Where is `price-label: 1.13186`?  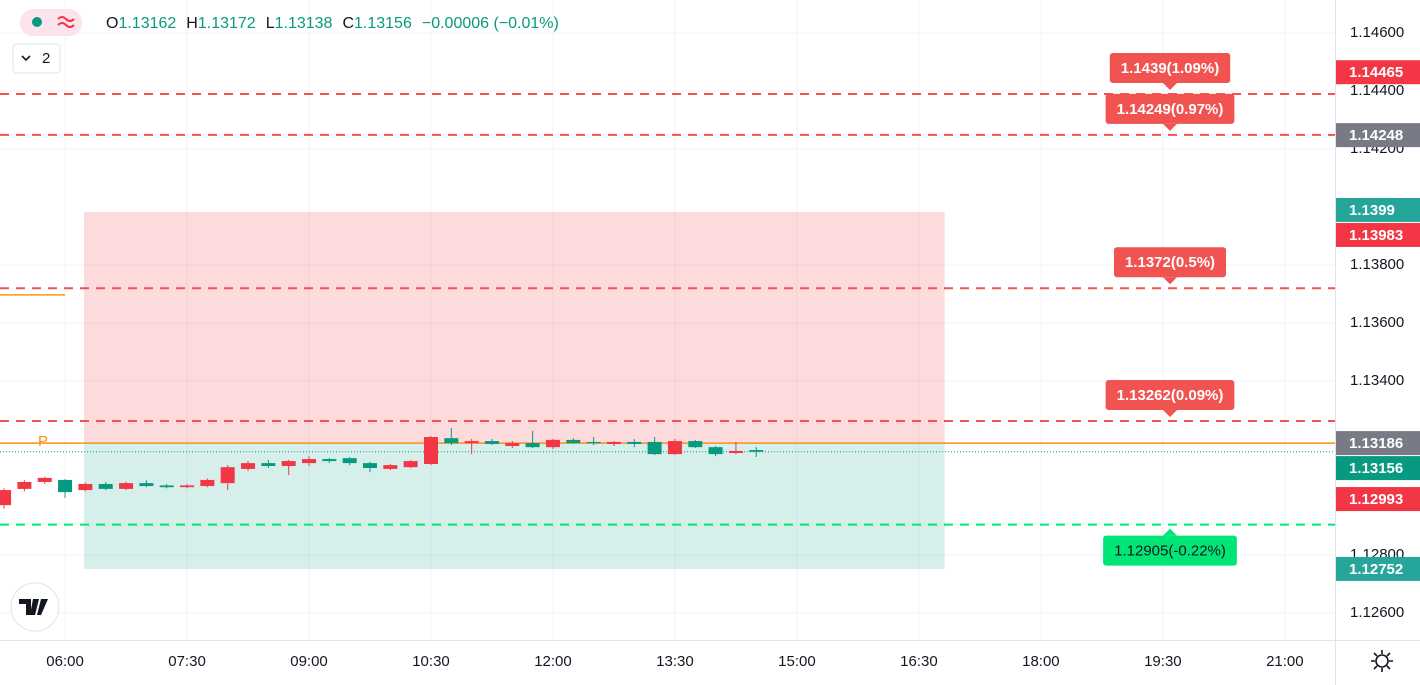 price-label: 1.13186 is located at coordinates (1376, 443).